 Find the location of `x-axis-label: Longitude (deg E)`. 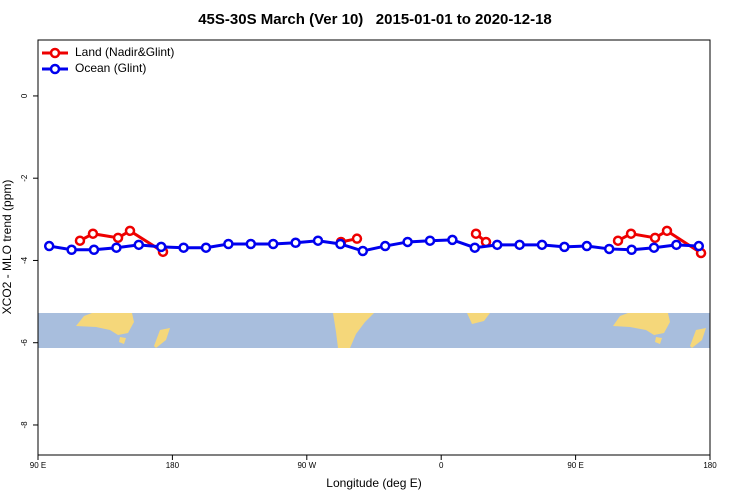

x-axis-label: Longitude (deg E) is located at coordinates (373, 483).